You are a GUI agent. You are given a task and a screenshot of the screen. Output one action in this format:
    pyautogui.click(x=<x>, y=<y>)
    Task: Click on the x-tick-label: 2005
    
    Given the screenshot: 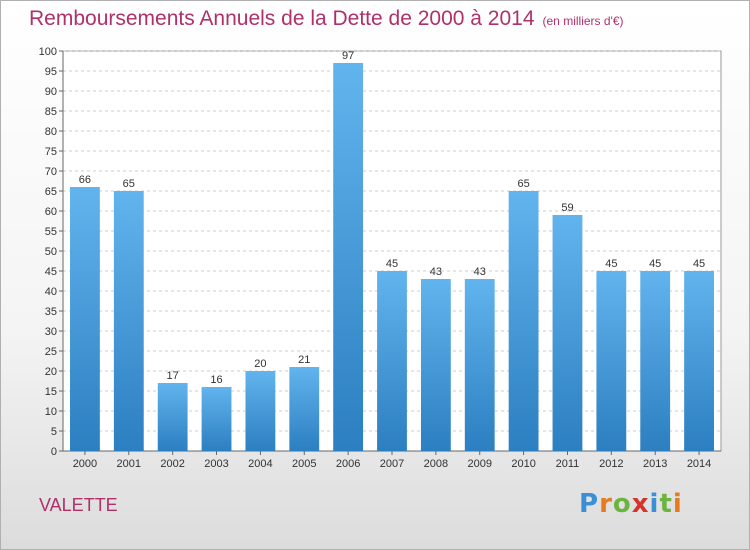 What is the action you would take?
    pyautogui.click(x=304, y=464)
    